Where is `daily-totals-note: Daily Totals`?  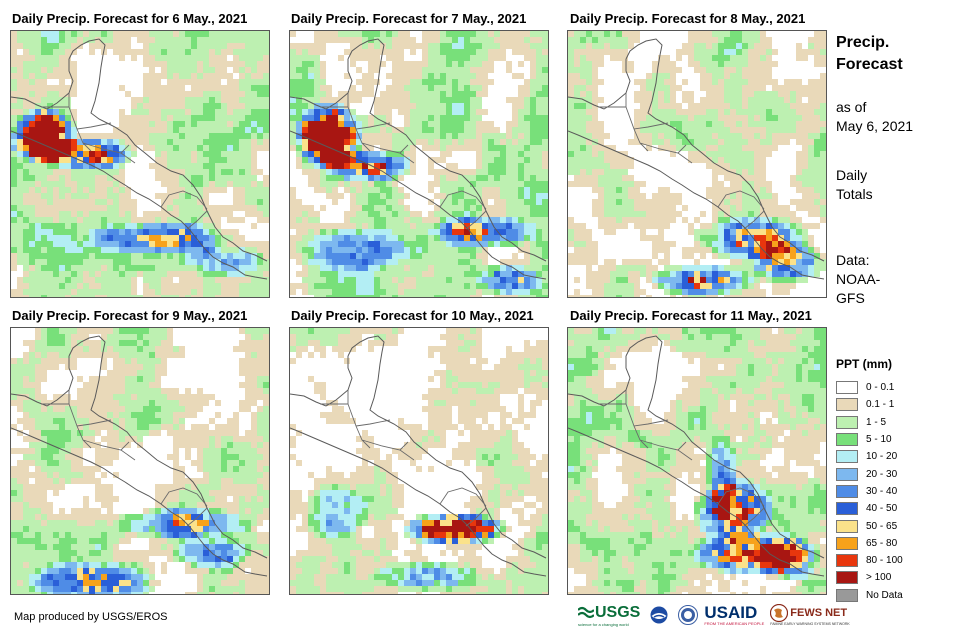
daily-totals-note: Daily Totals is located at coordinates (854, 185).